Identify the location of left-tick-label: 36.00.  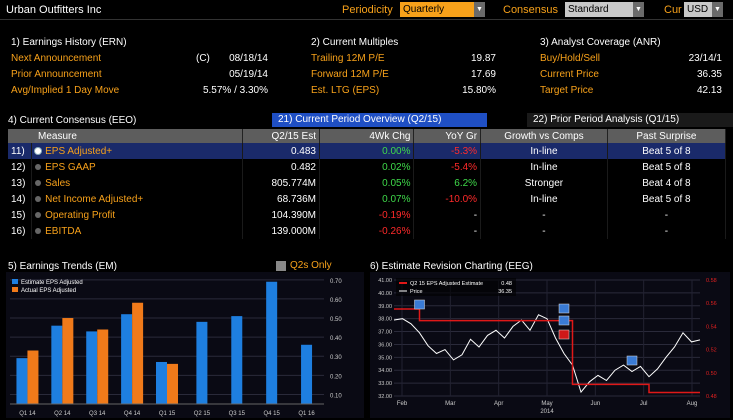
(385, 345).